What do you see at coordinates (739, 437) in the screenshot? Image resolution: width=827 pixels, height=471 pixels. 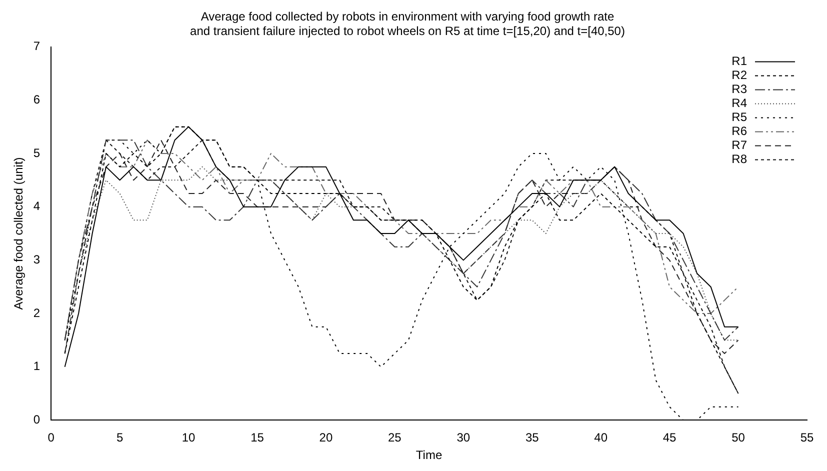 I see `x-tick-label: 50` at bounding box center [739, 437].